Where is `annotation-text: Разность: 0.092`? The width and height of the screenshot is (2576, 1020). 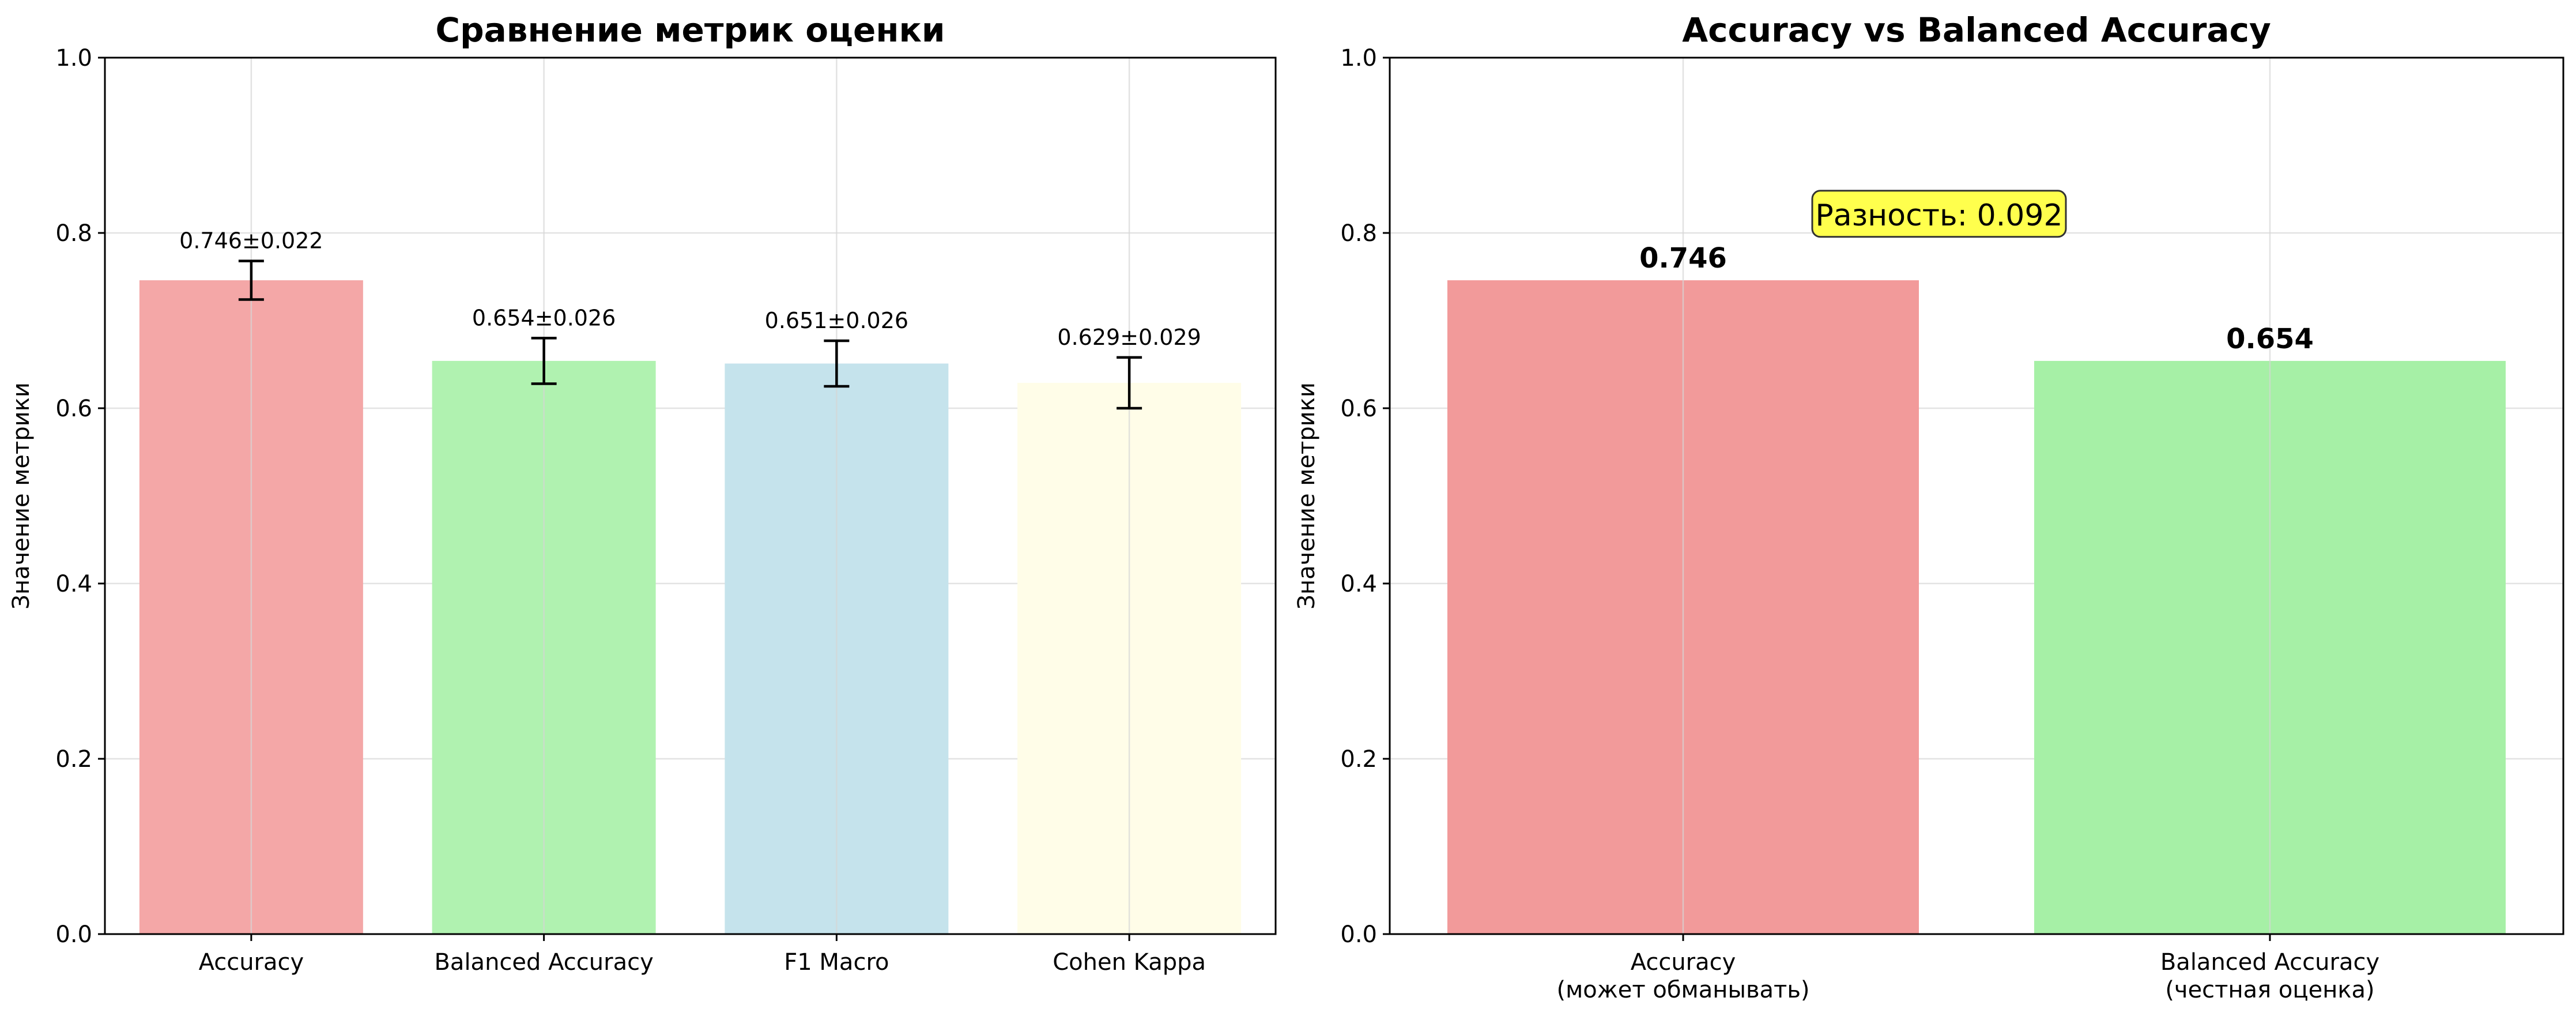 annotation-text: Разность: 0.092 is located at coordinates (1938, 215).